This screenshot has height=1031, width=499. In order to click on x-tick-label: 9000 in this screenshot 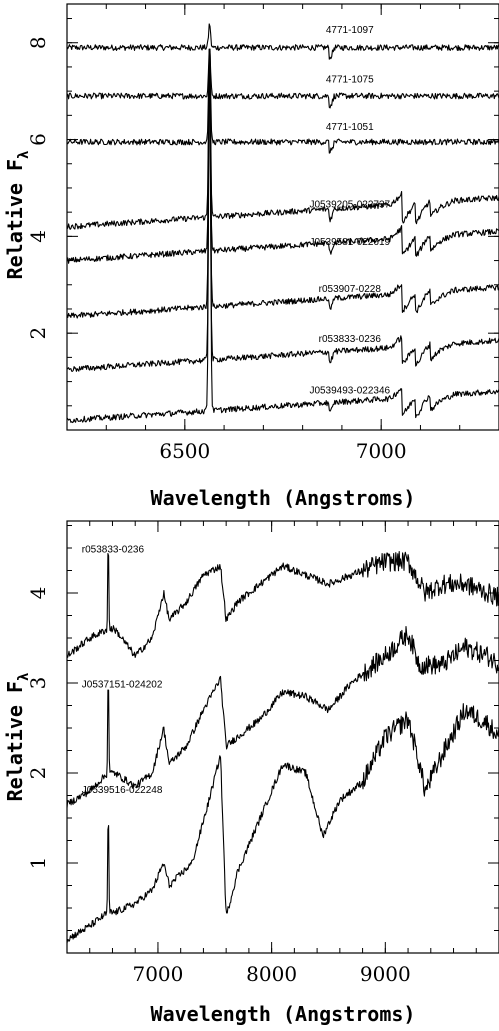, I will do `click(385, 974)`.